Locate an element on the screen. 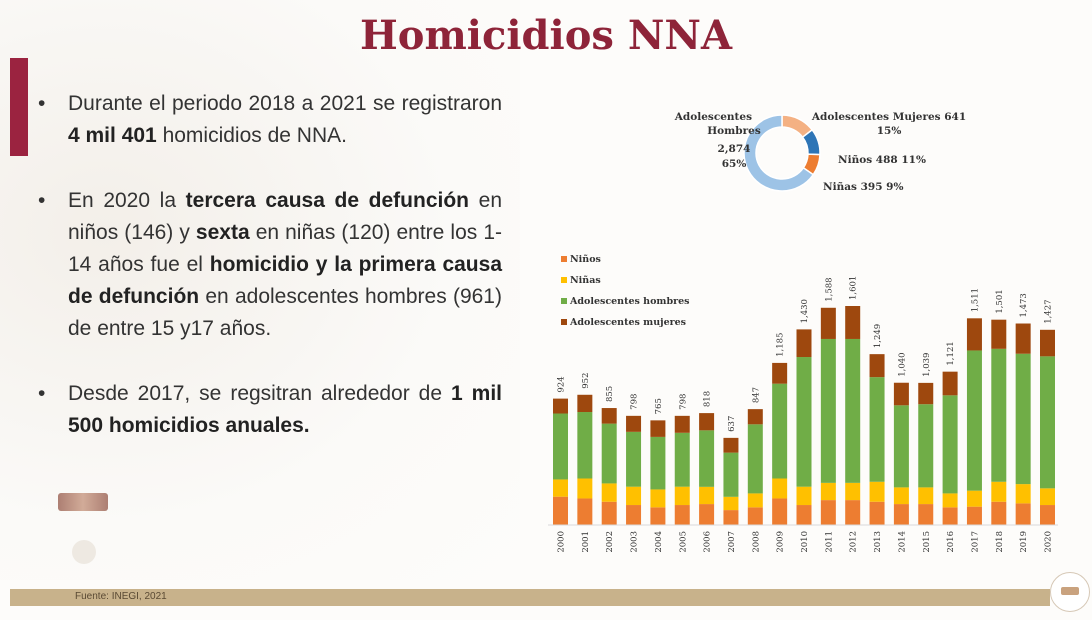 The height and width of the screenshot is (620, 1092). year-label: 2014 is located at coordinates (902, 542).